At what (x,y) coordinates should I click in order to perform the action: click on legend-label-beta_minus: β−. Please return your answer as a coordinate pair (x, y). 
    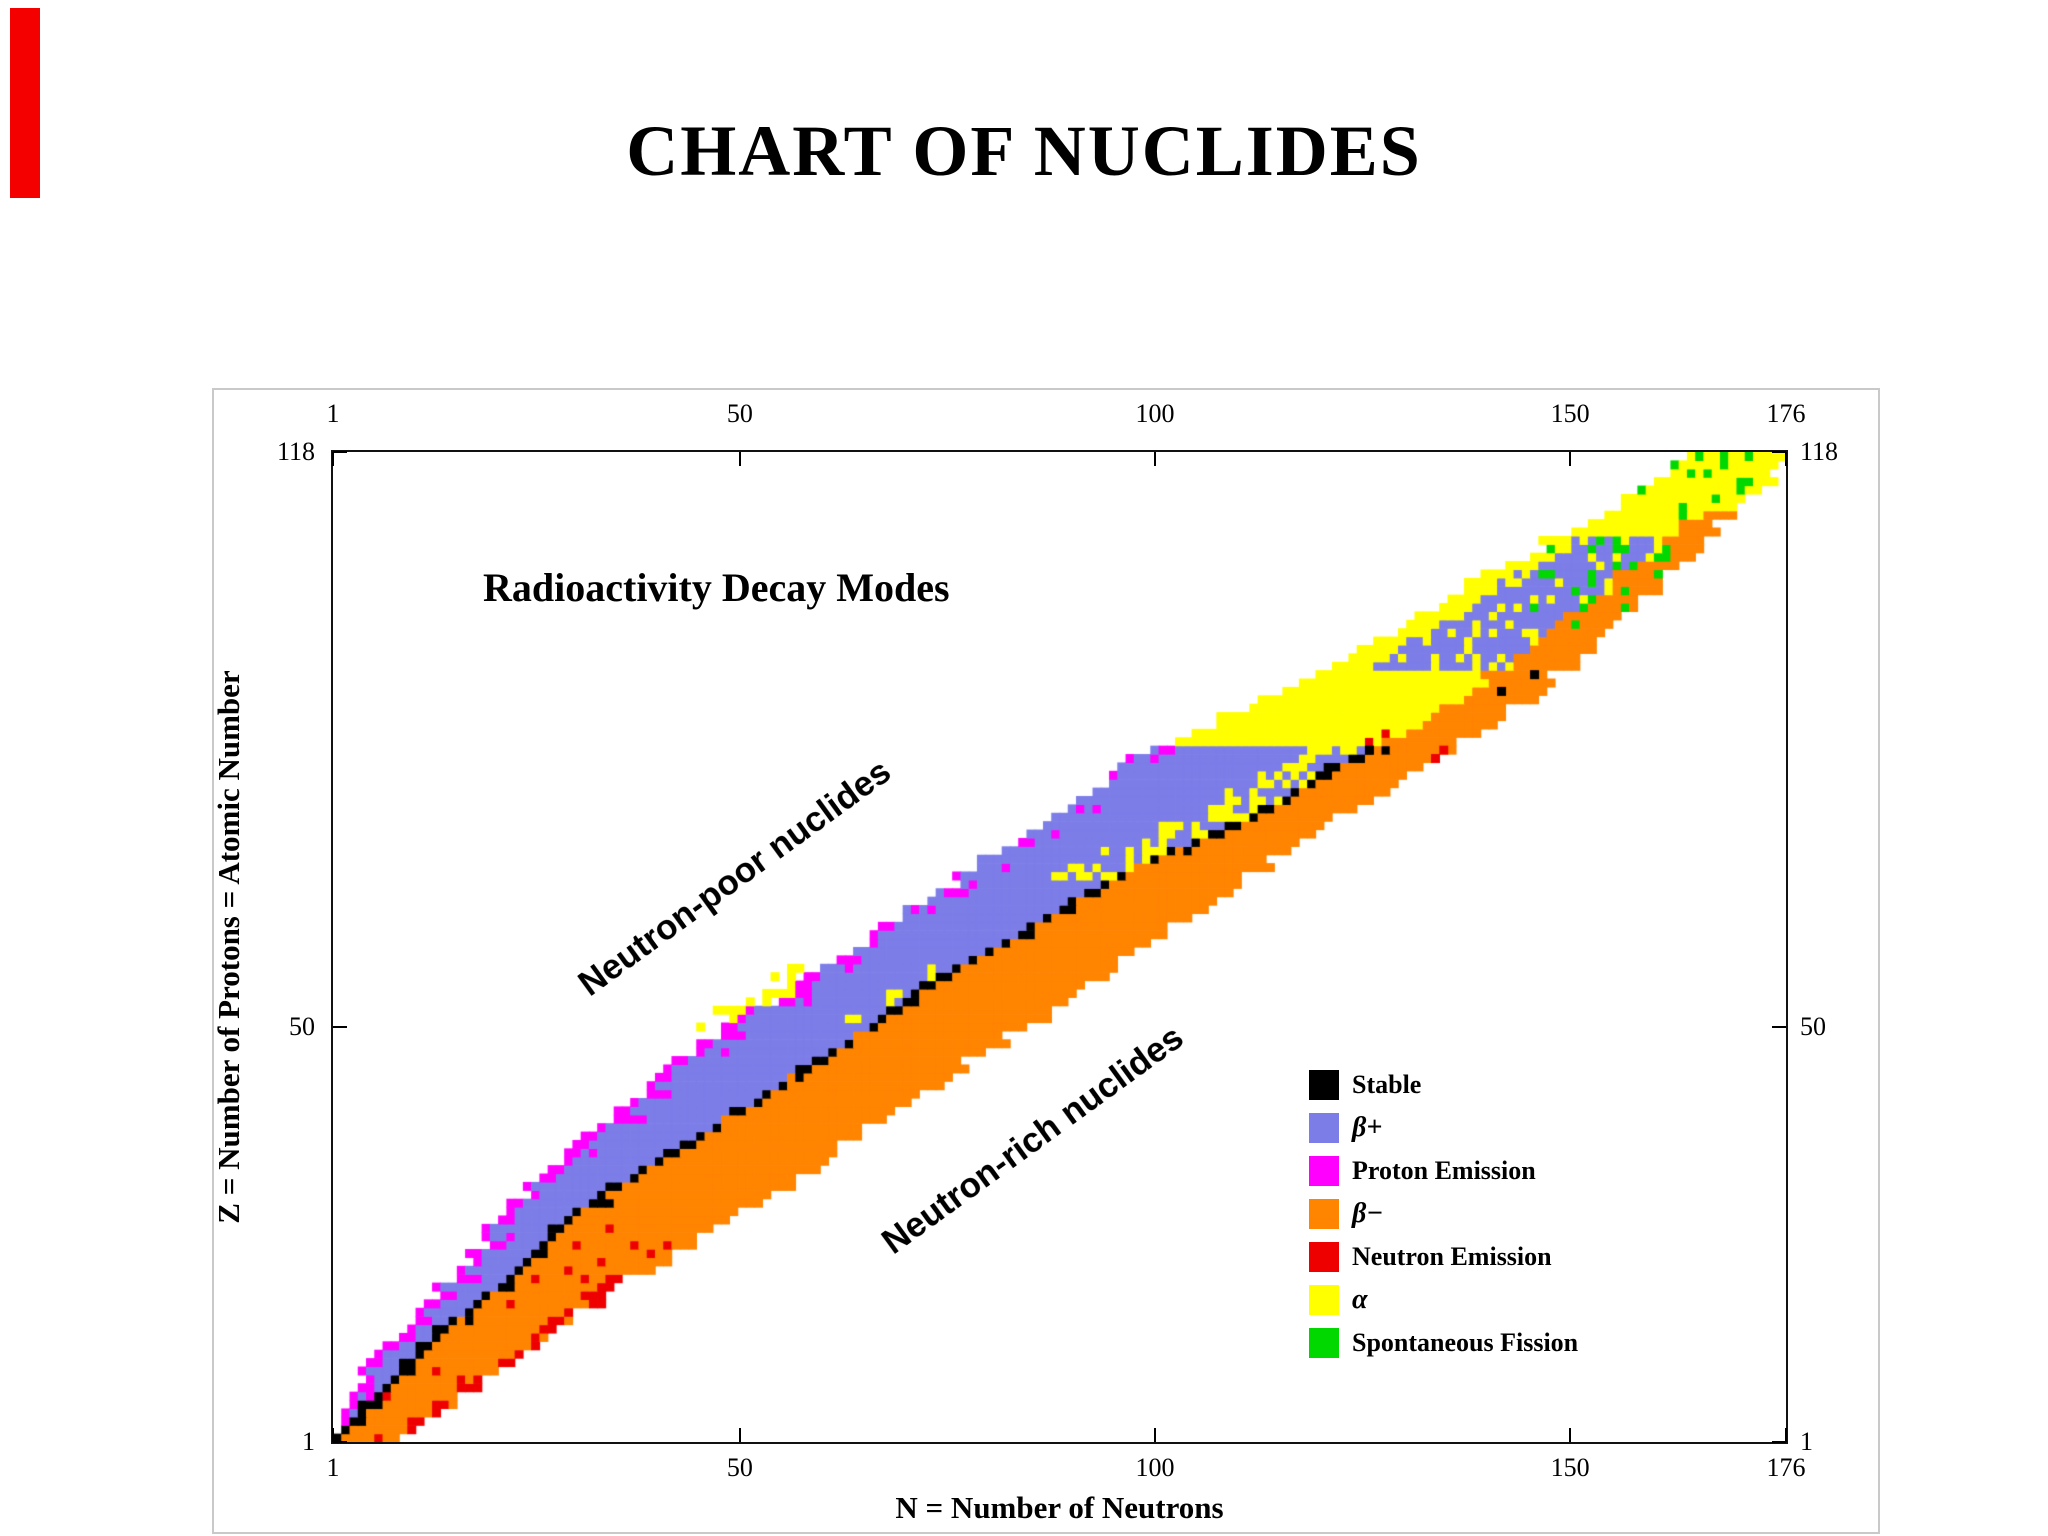
    Looking at the image, I should click on (1368, 1213).